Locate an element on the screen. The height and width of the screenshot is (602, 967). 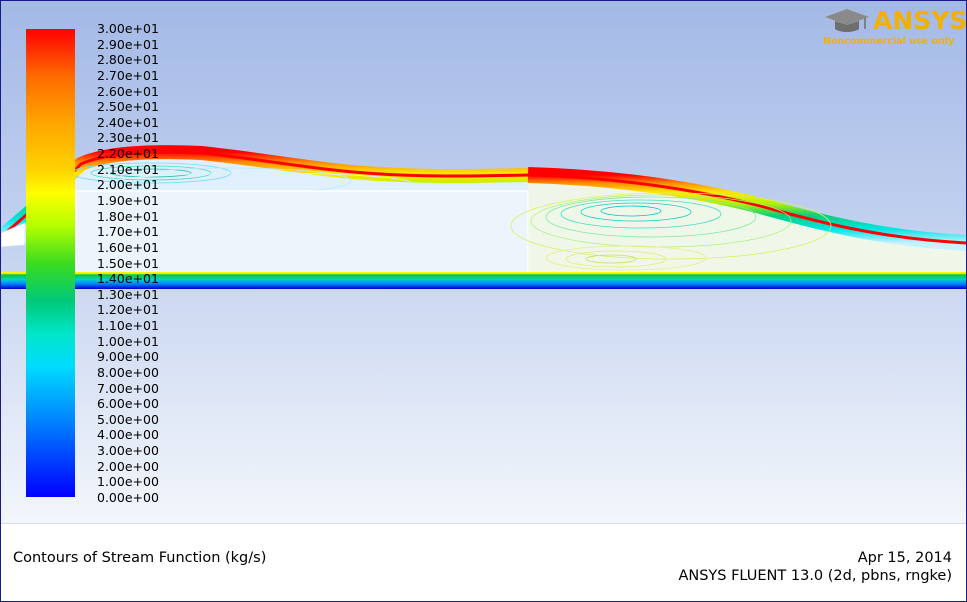
colorbar-tick-label: 2.80e+01 is located at coordinates (128, 60).